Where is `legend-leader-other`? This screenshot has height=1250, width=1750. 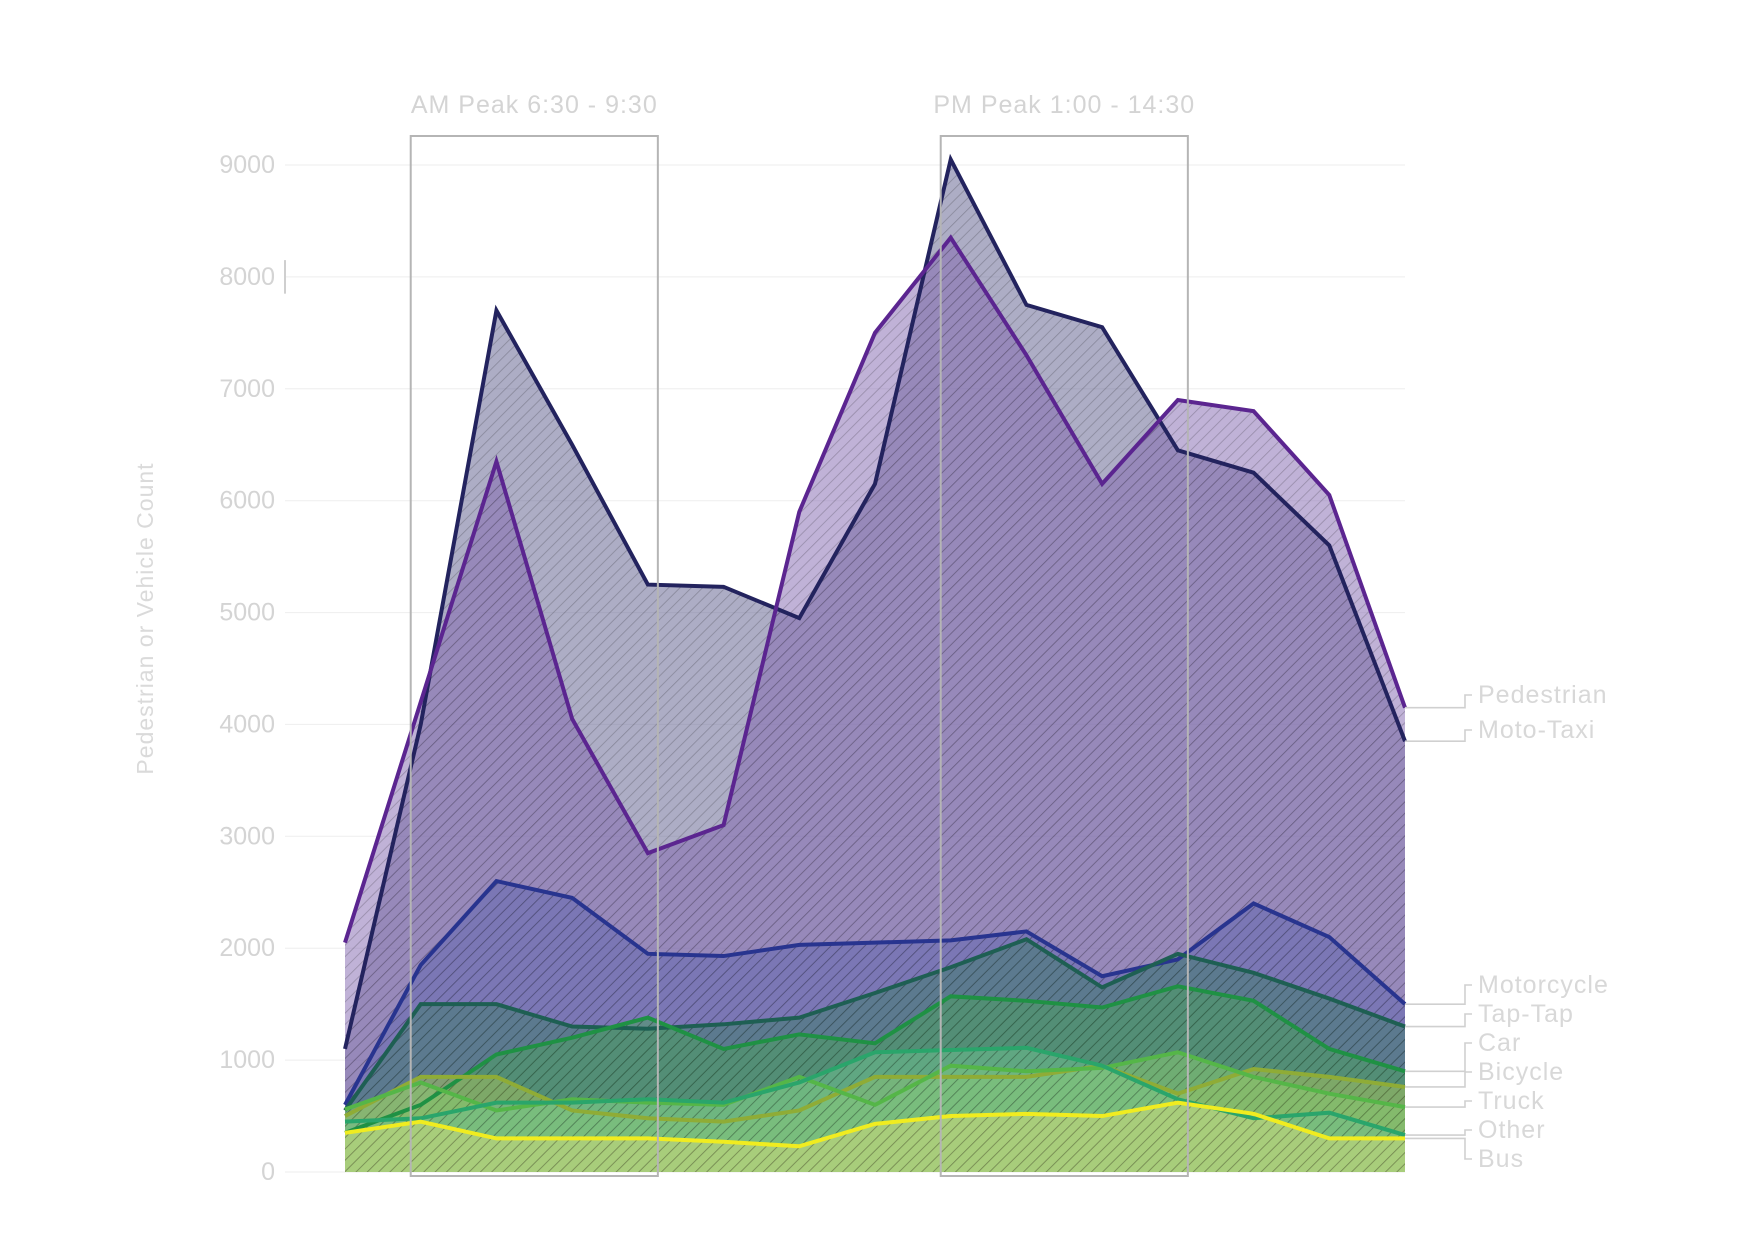
legend-leader-other is located at coordinates (1438, 1132).